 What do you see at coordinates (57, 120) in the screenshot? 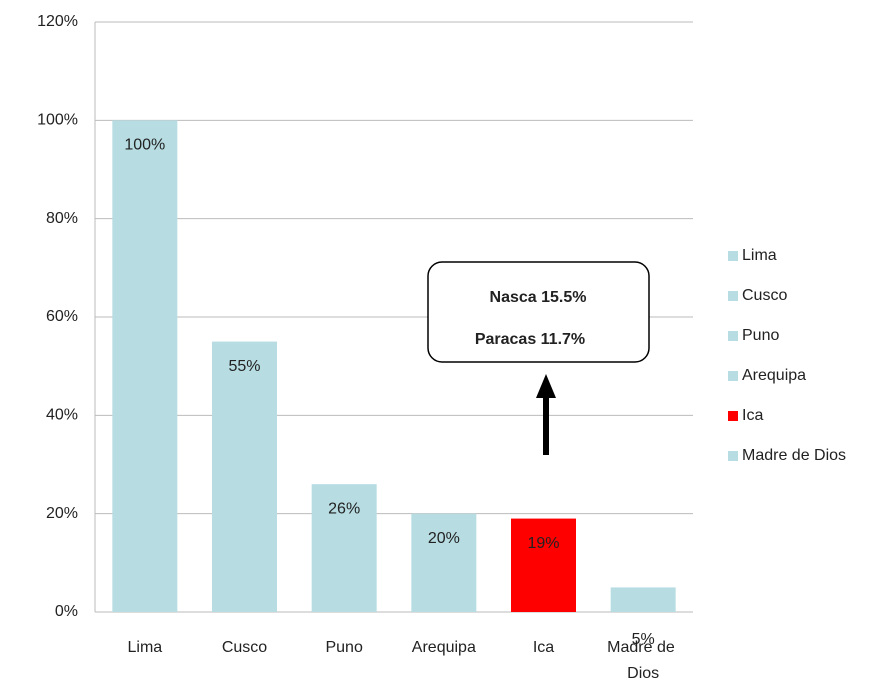
I see `y-tick-label: 100%` at bounding box center [57, 120].